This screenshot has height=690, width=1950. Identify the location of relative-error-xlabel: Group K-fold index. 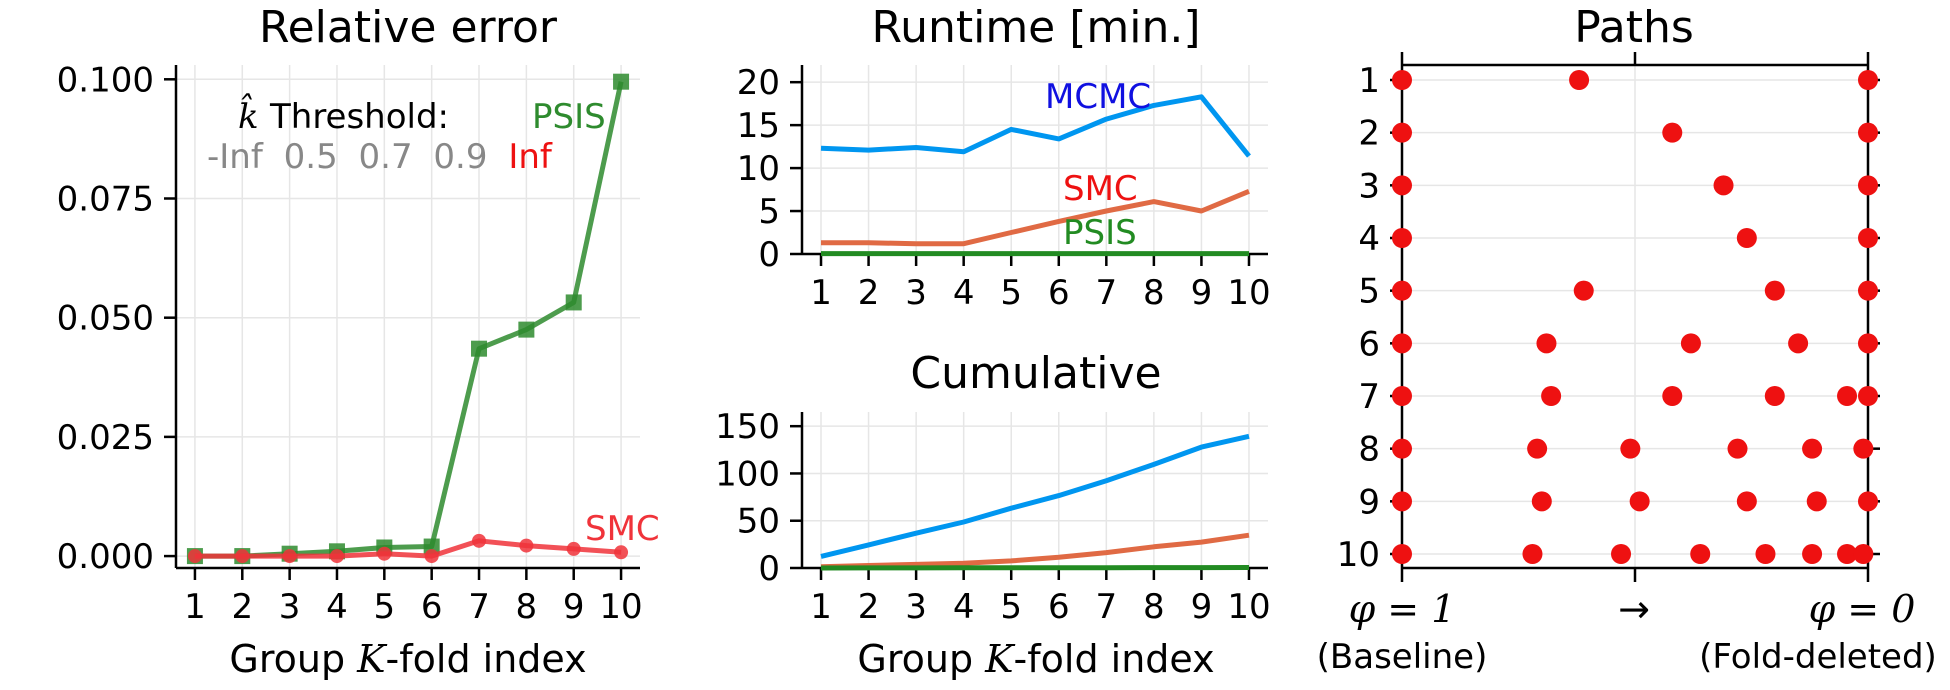
(407, 659).